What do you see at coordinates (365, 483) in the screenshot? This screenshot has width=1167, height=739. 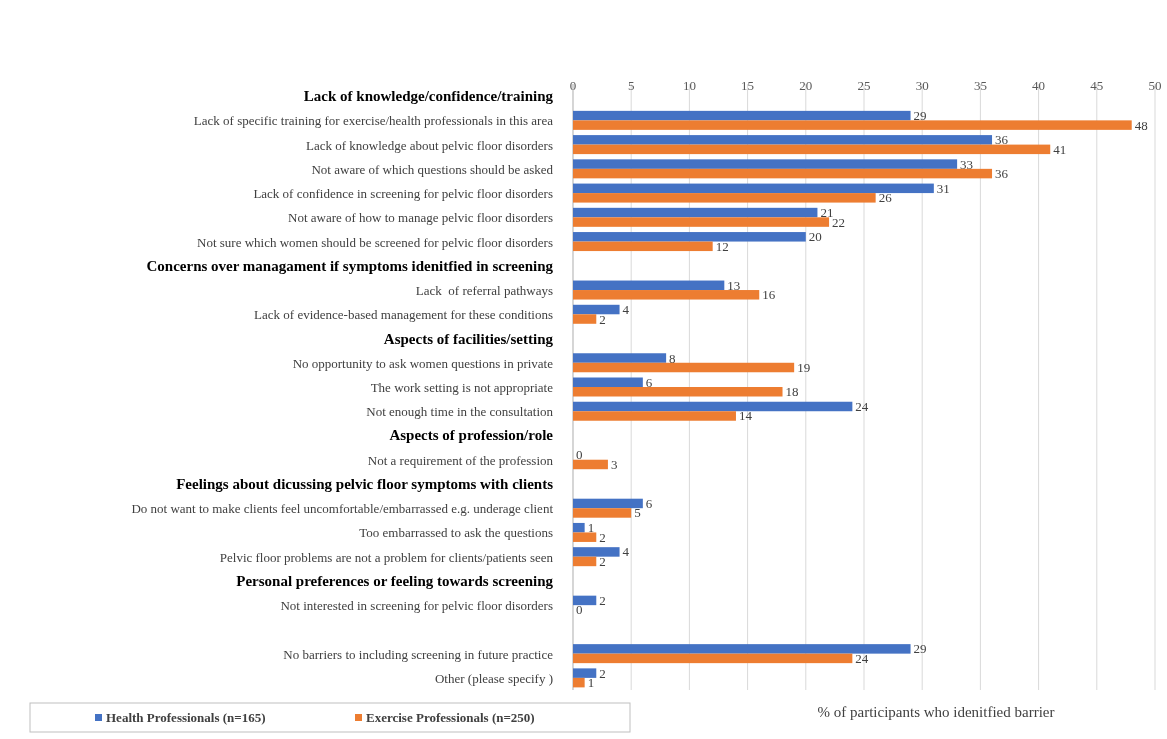 I see `y-tick-label: Feelings about dicussing pelvic floor symptoms with clients` at bounding box center [365, 483].